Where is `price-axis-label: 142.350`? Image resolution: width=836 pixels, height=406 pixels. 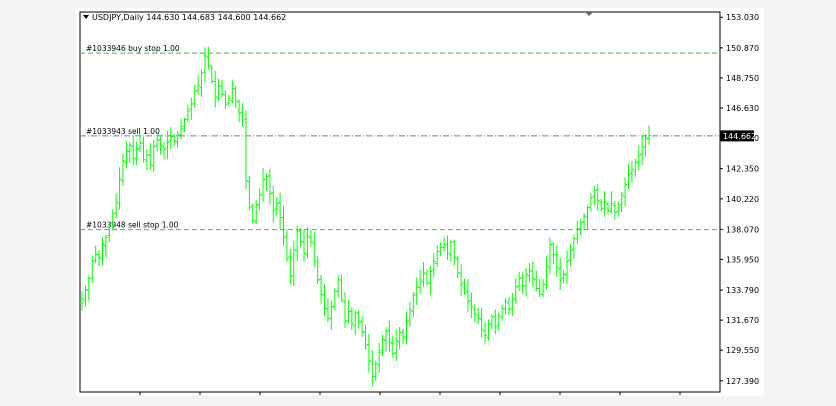
price-axis-label: 142.350 is located at coordinates (742, 169).